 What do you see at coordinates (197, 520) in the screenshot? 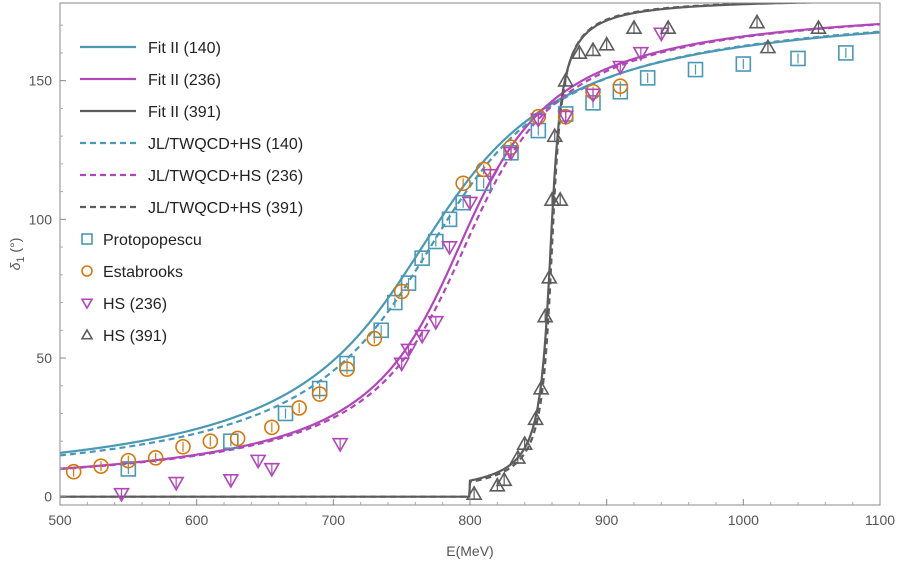
I see `x-tick-label: 600` at bounding box center [197, 520].